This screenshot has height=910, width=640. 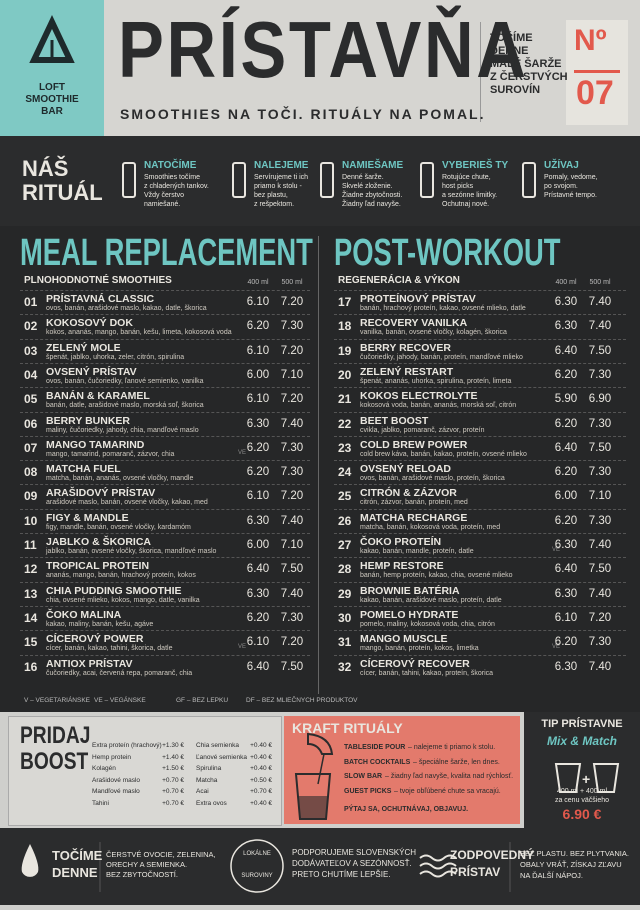 I want to click on kraft-item-text: – špeciálne šarže, len dnes., so click(x=456, y=762).